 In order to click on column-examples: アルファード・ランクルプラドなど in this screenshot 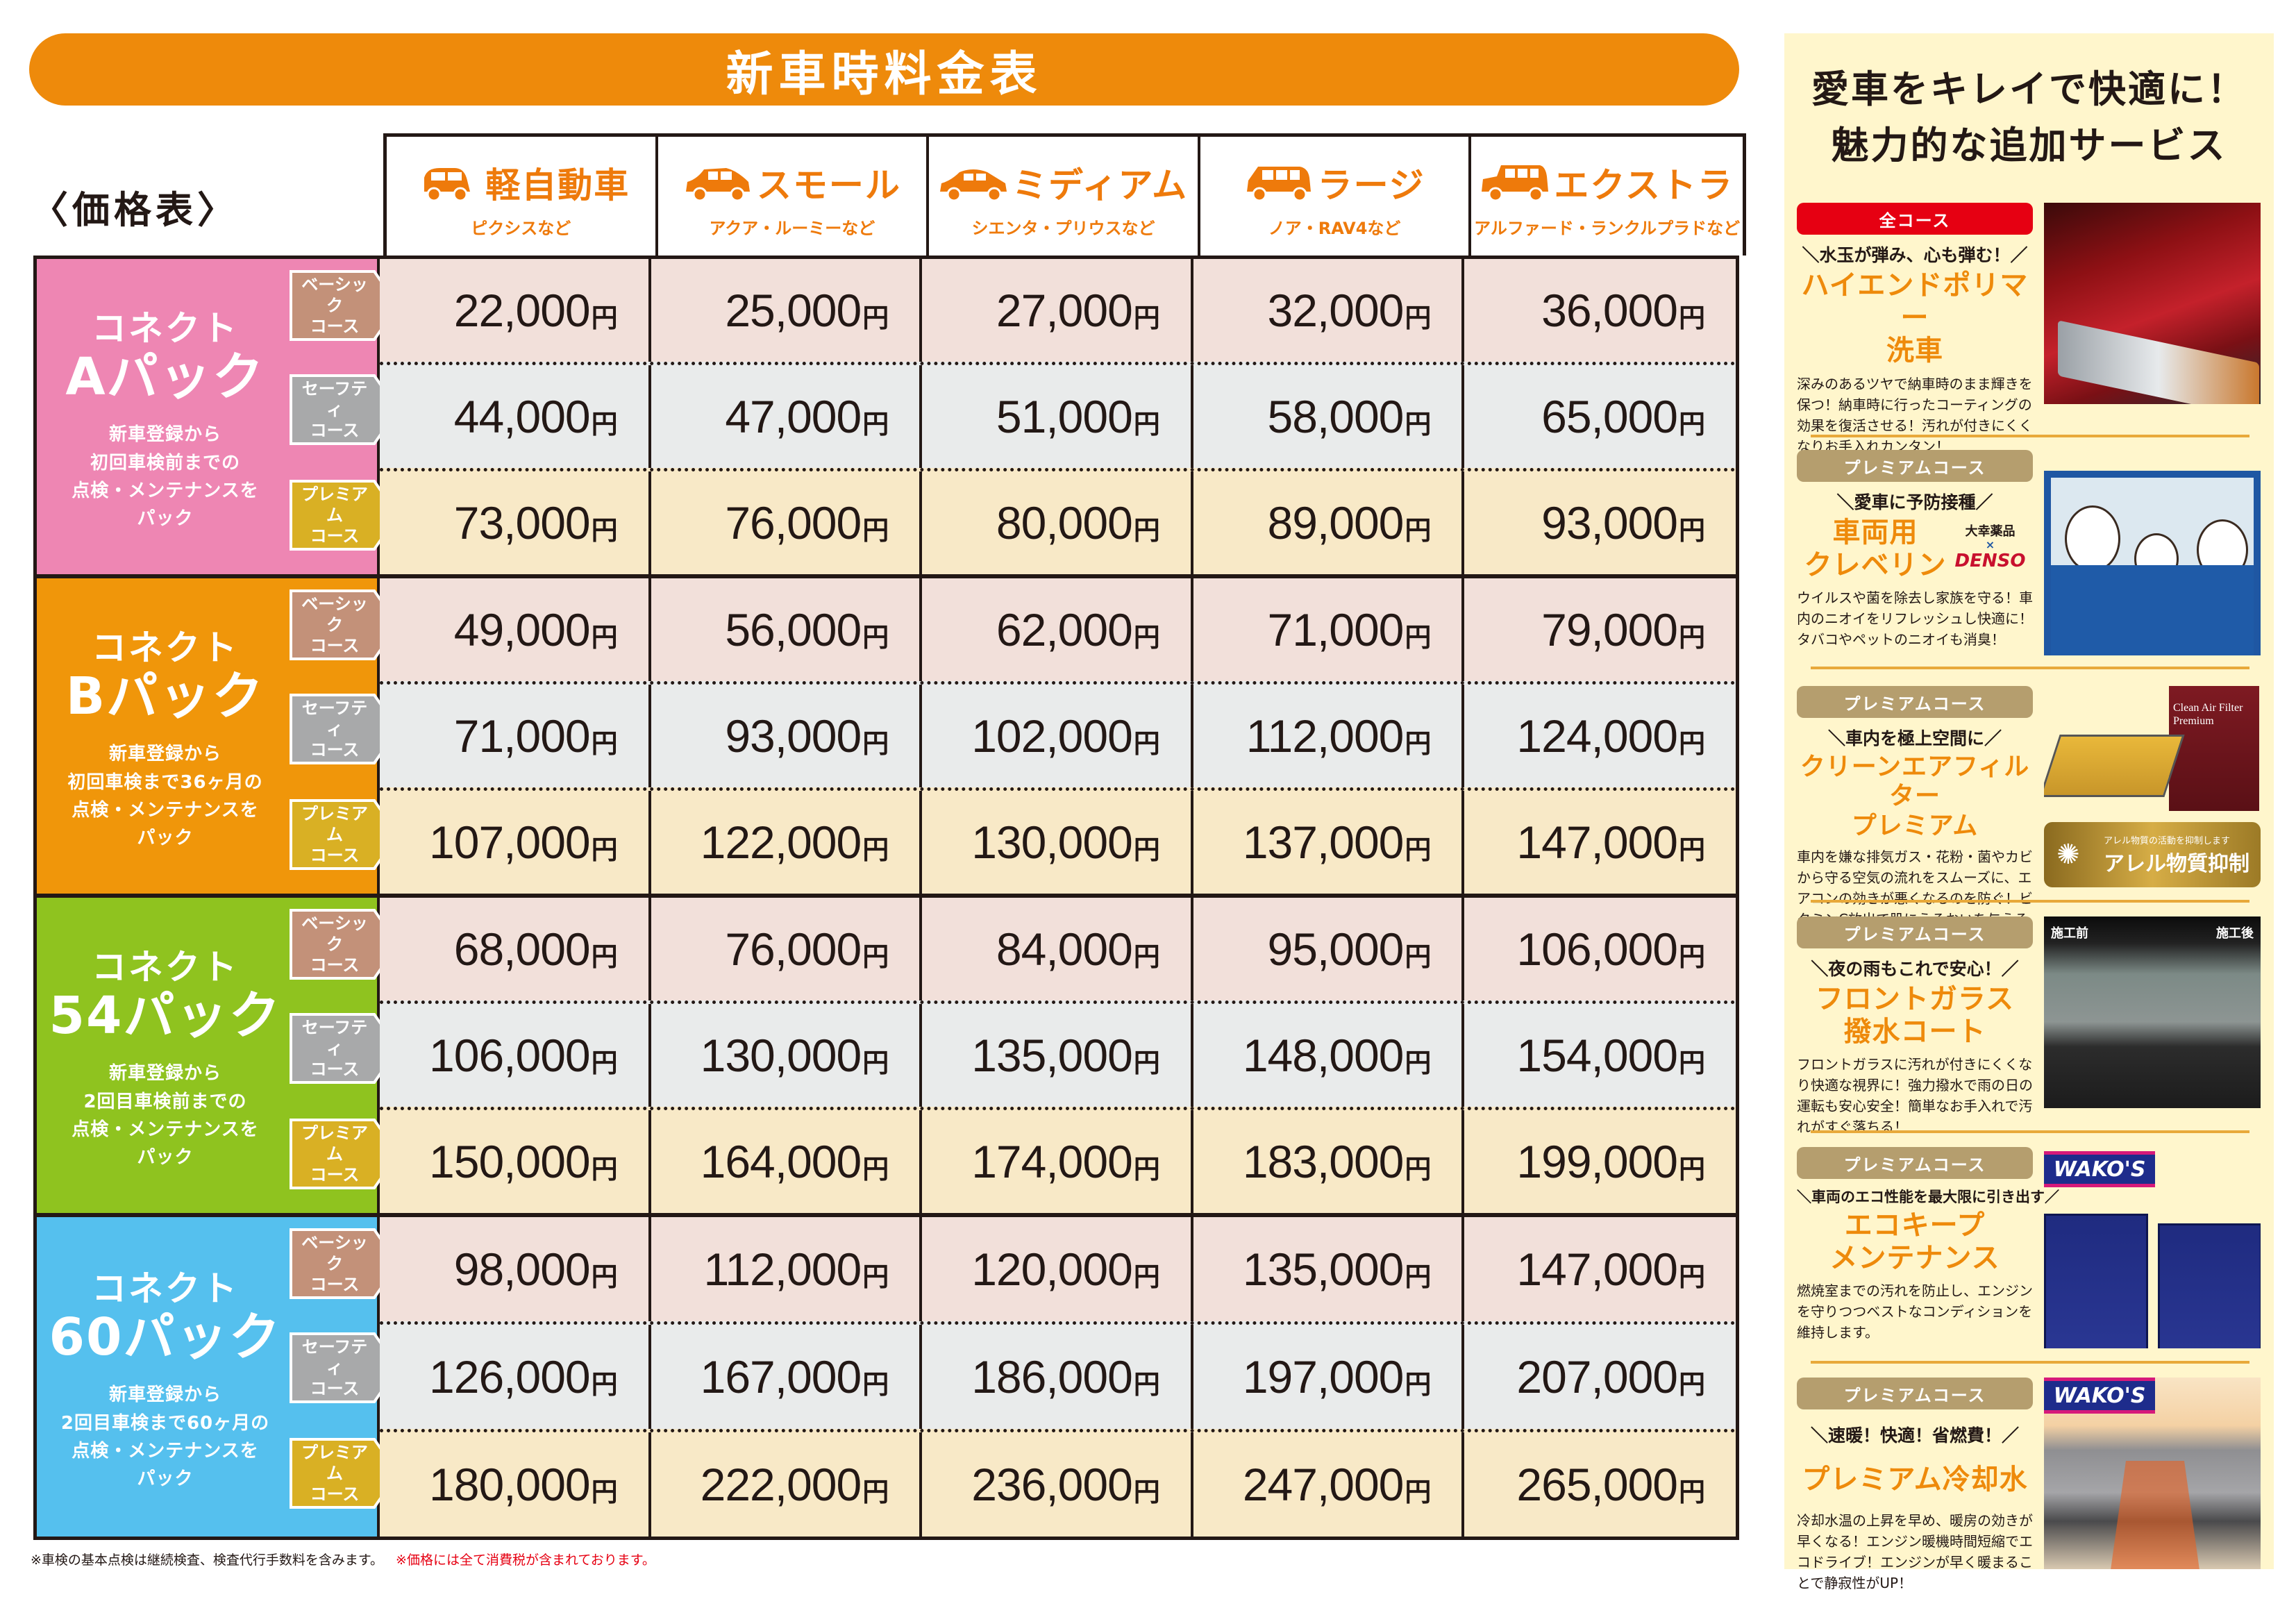, I will do `click(1607, 228)`.